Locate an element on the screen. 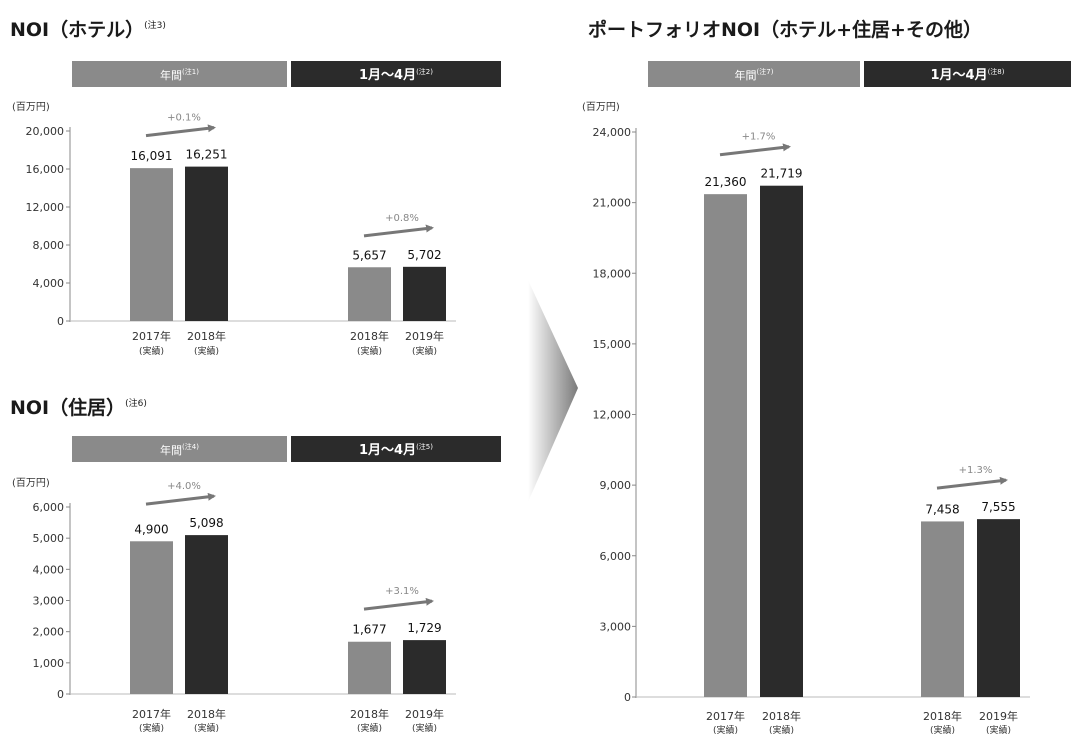 The width and height of the screenshot is (1071, 736). chart-title: NOI（住居）(注6) is located at coordinates (78, 407).